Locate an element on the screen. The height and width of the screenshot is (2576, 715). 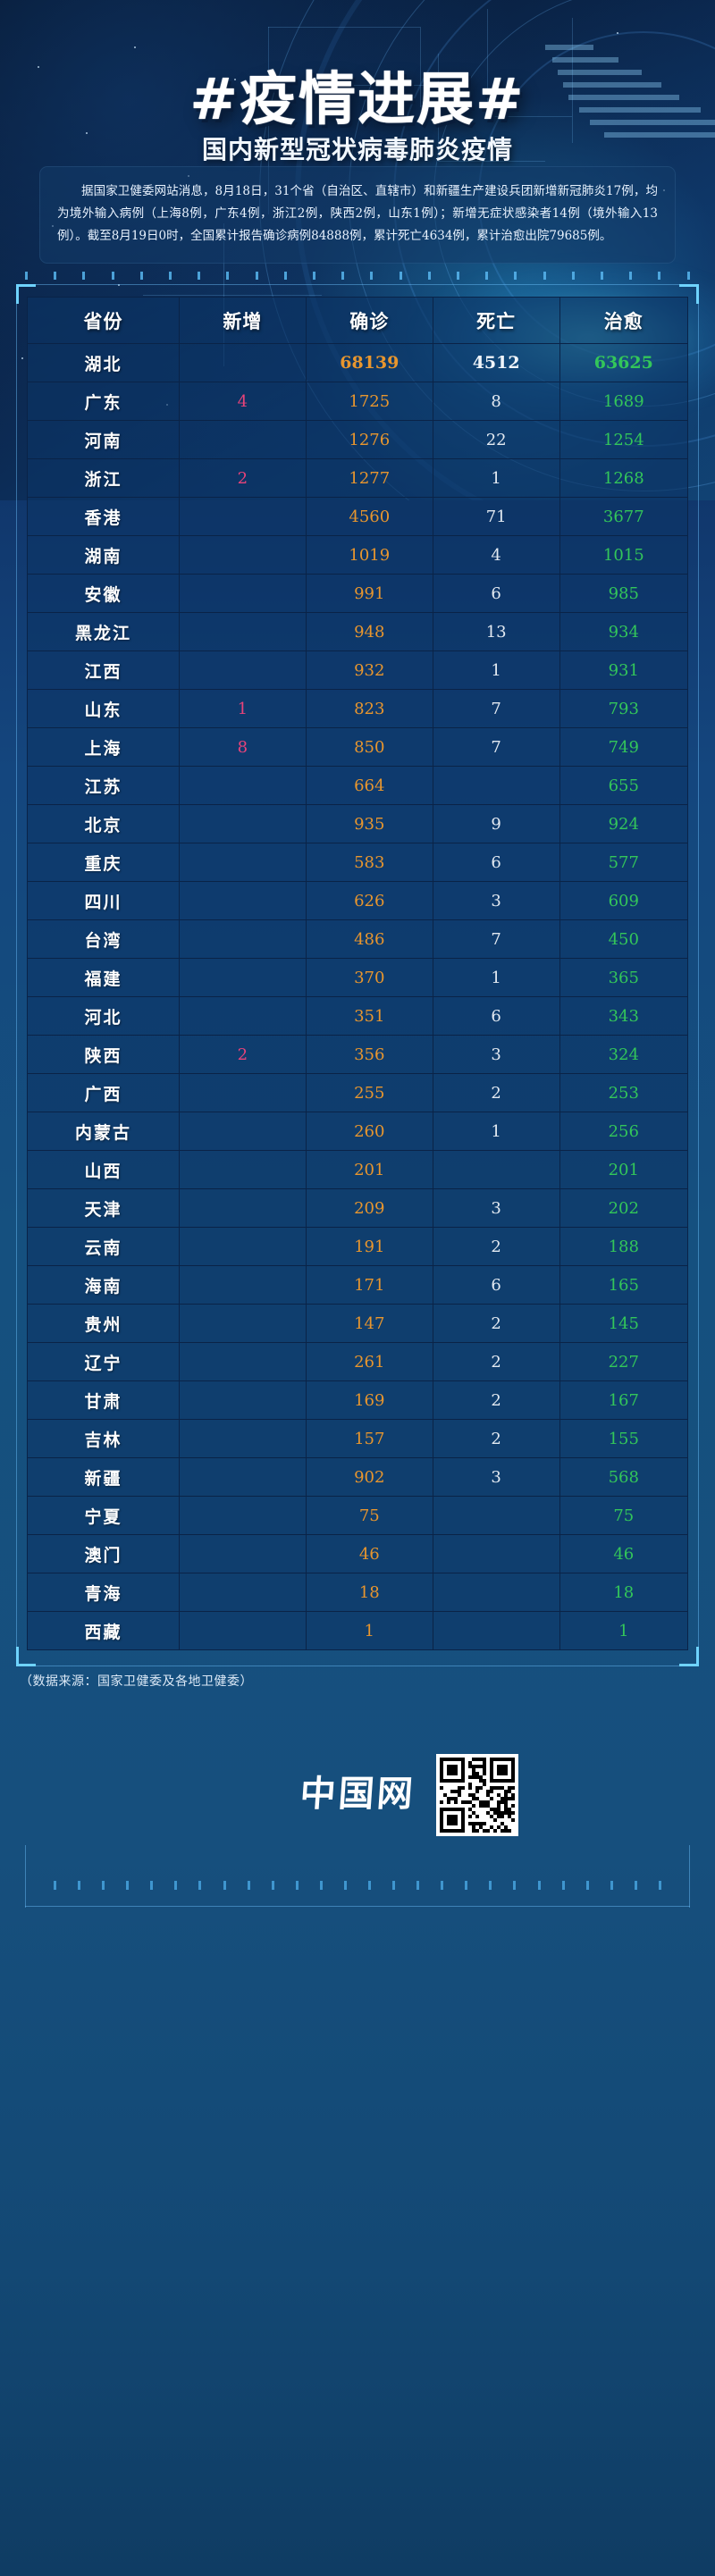
table-row: 吉林 157 2 155 is located at coordinates (358, 1438).